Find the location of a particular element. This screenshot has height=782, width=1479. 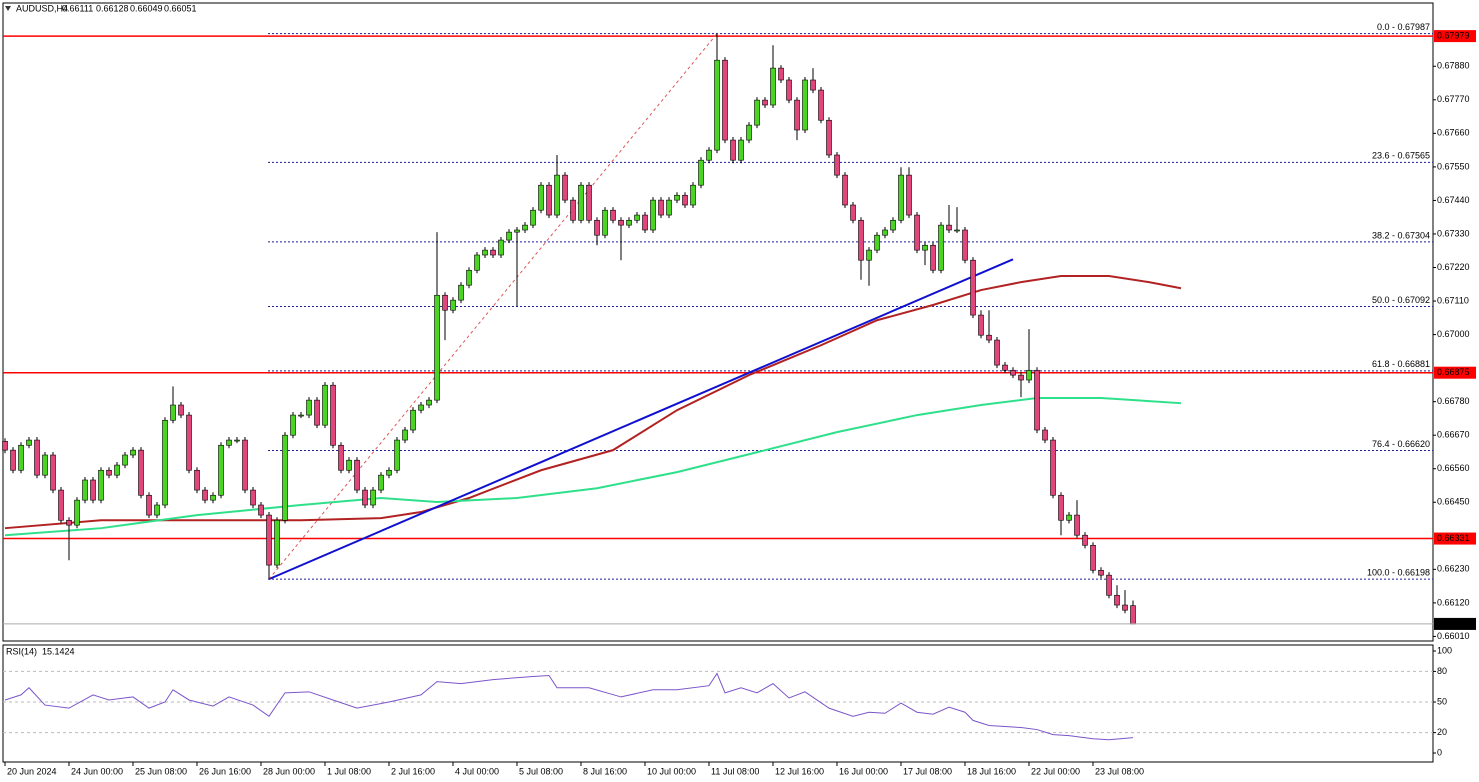

rsi-panel-frame is located at coordinates (718, 703).